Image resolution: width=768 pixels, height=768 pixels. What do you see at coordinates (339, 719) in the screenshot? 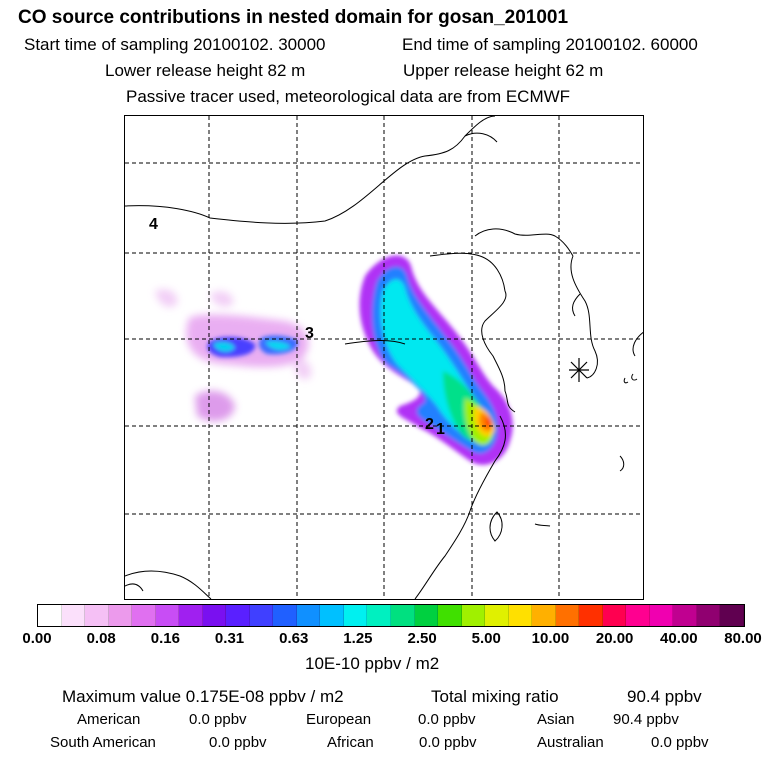
I see `european-label: European` at bounding box center [339, 719].